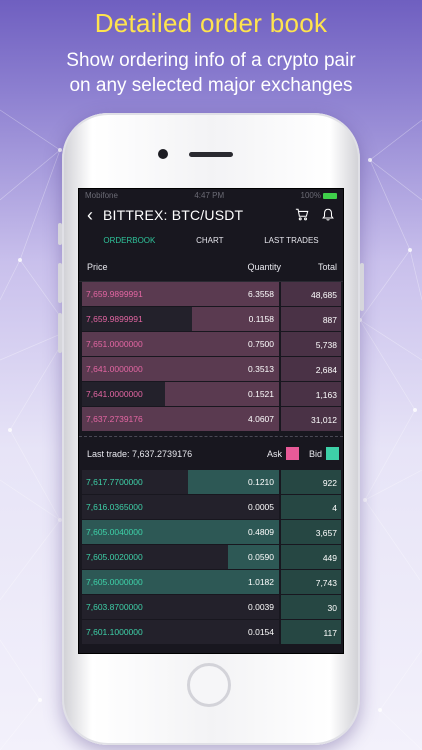  Describe the element at coordinates (114, 419) in the screenshot. I see `ask-price: 7,637.2739176` at that location.